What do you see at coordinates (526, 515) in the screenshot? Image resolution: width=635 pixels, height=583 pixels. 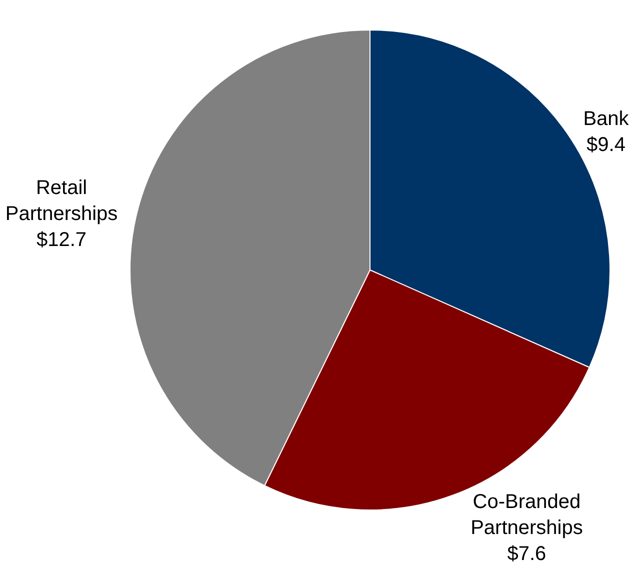 I see `slice-label: Co-Branded Partnerships` at bounding box center [526, 515].